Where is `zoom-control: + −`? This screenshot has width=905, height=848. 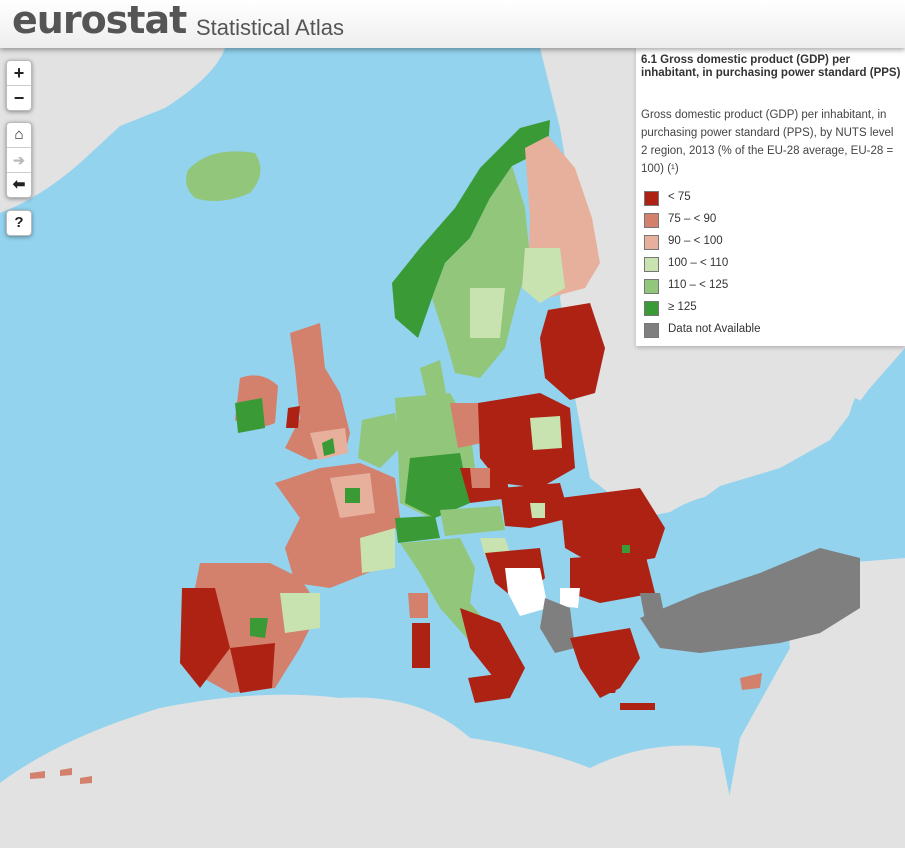
zoom-control: + − is located at coordinates (19, 85).